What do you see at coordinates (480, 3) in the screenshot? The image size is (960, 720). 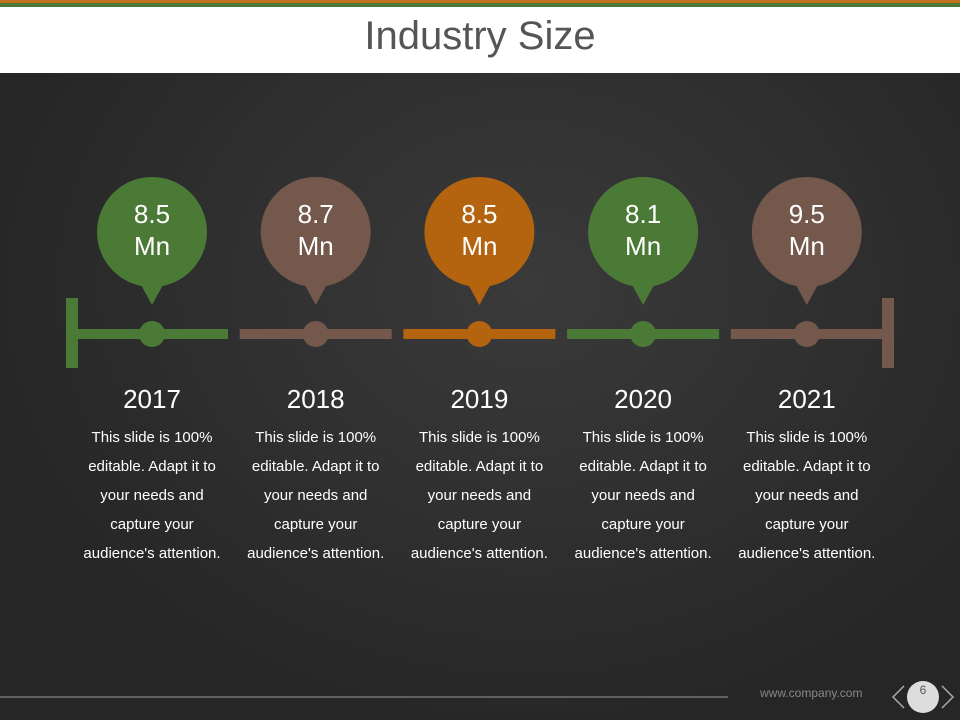 I see `top-stripe` at bounding box center [480, 3].